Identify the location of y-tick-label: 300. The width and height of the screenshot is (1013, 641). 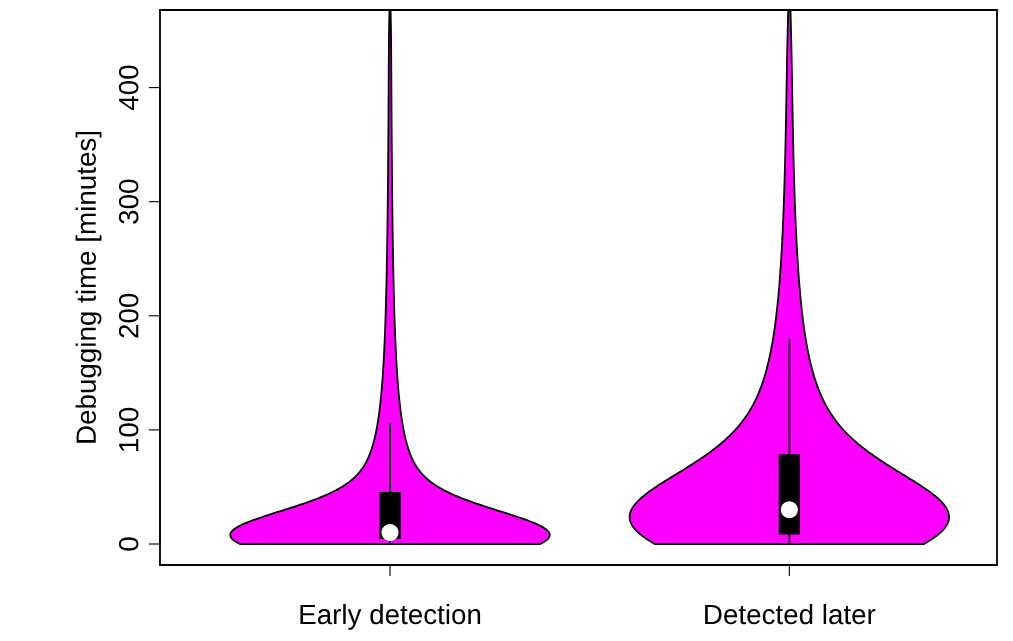
(128, 201).